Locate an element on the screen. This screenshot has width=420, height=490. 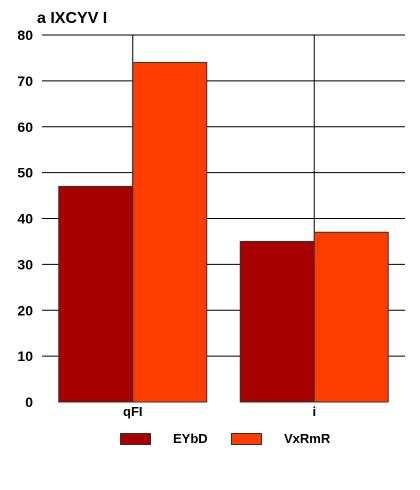
legend-item-series-2: VxRmR is located at coordinates (280, 438).